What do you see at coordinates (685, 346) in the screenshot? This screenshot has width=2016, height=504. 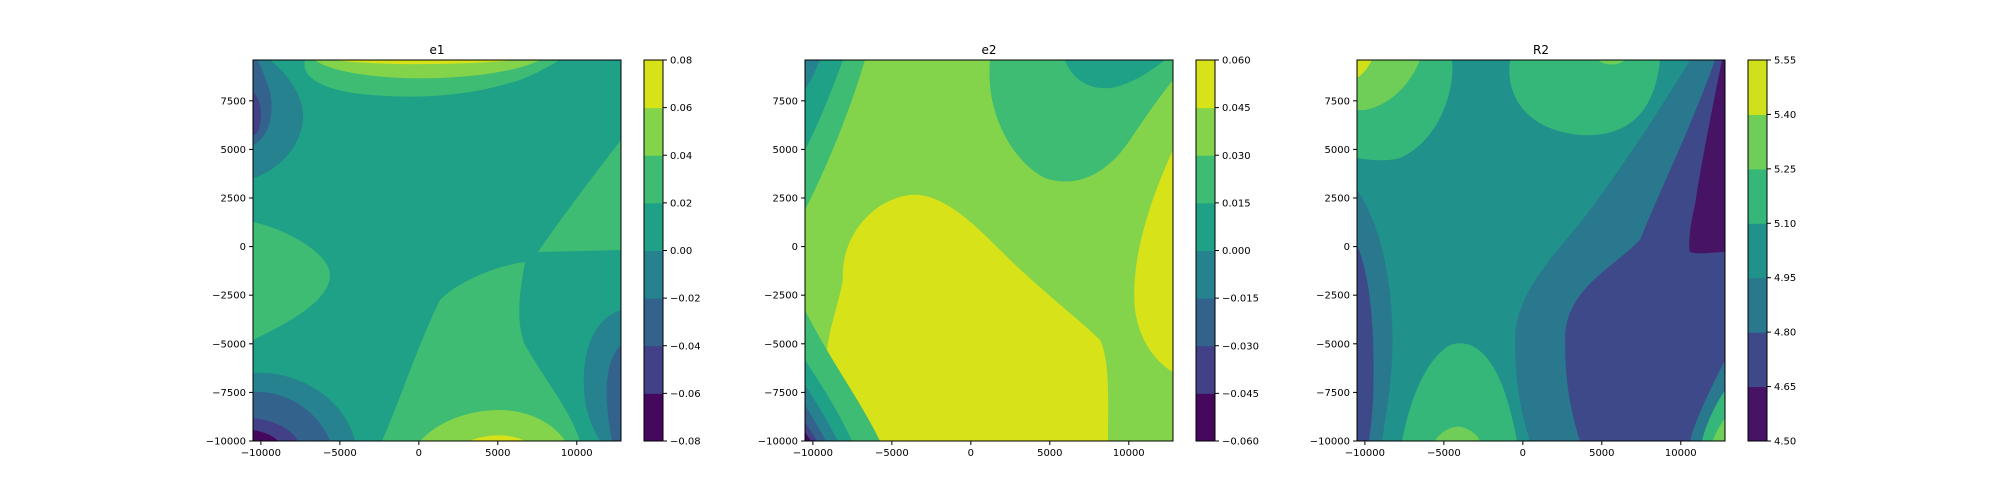 I see `colorbar-tick-label: −0.04` at bounding box center [685, 346].